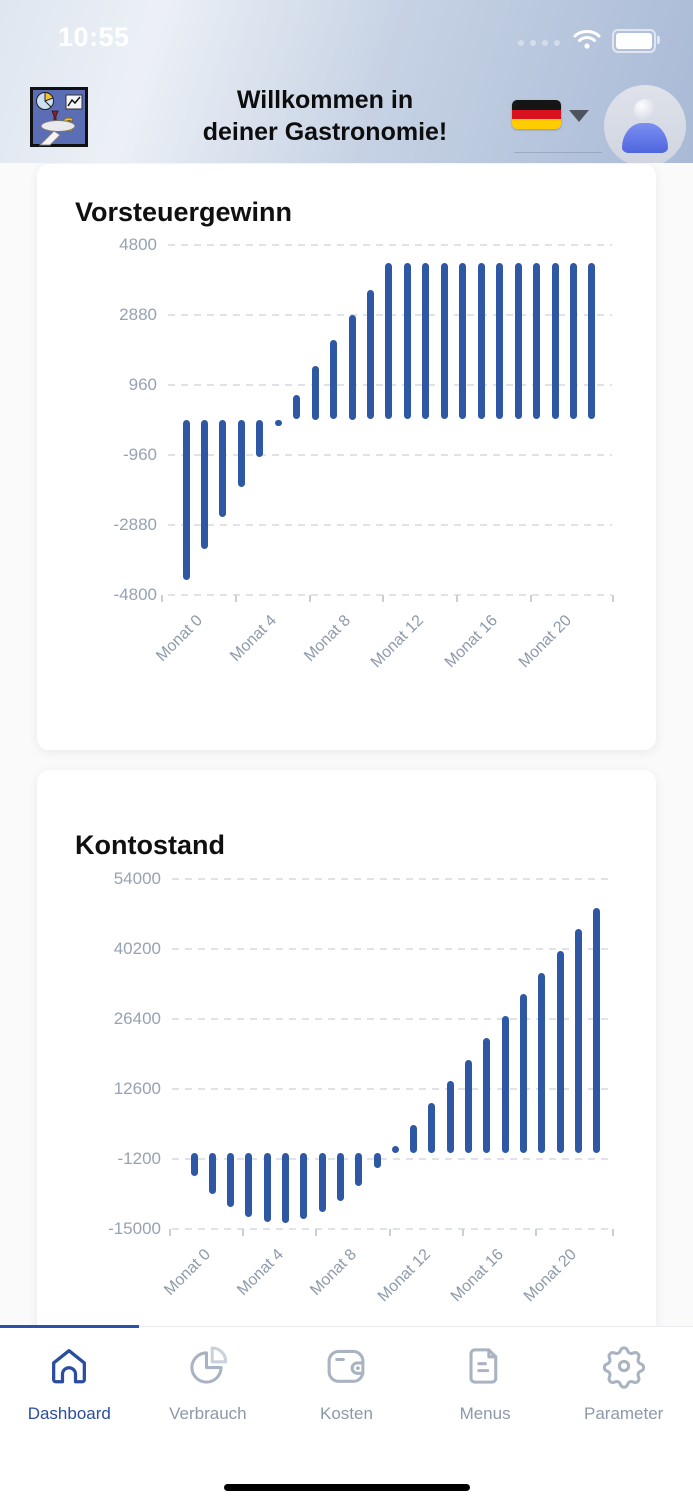  I want to click on tab-parameter: Parameter, so click(623, 1383).